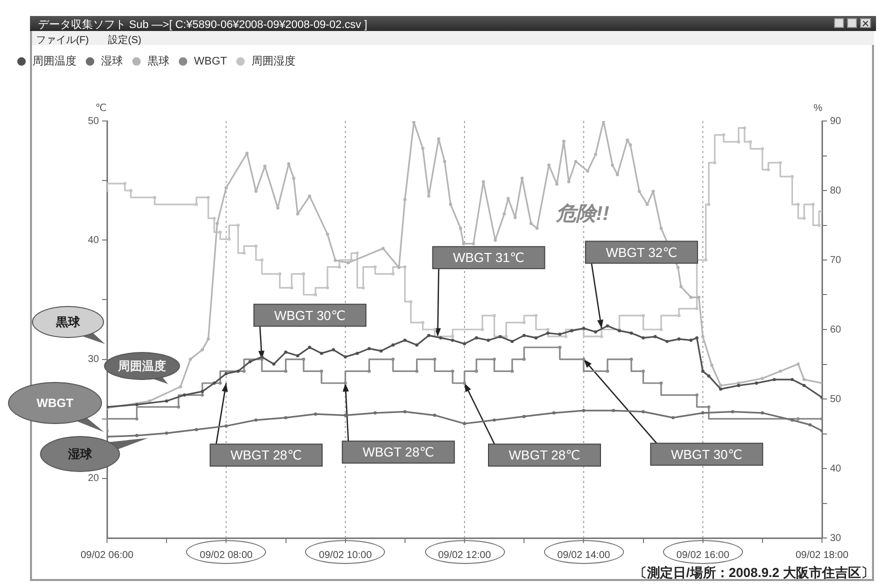 The width and height of the screenshot is (884, 587). Describe the element at coordinates (836, 190) in the screenshot. I see `y2-tick-label: 80` at that location.